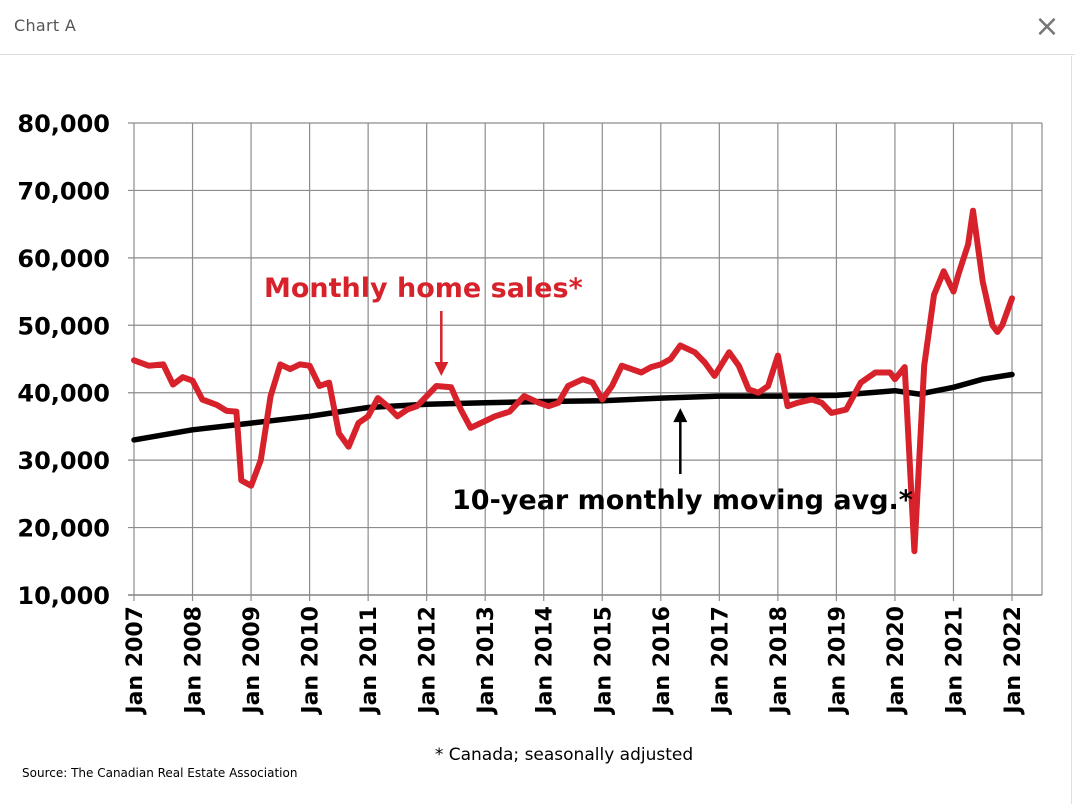 The image size is (1075, 804). What do you see at coordinates (486, 661) in the screenshot?
I see `x-tick-label: Jan 2013` at bounding box center [486, 661].